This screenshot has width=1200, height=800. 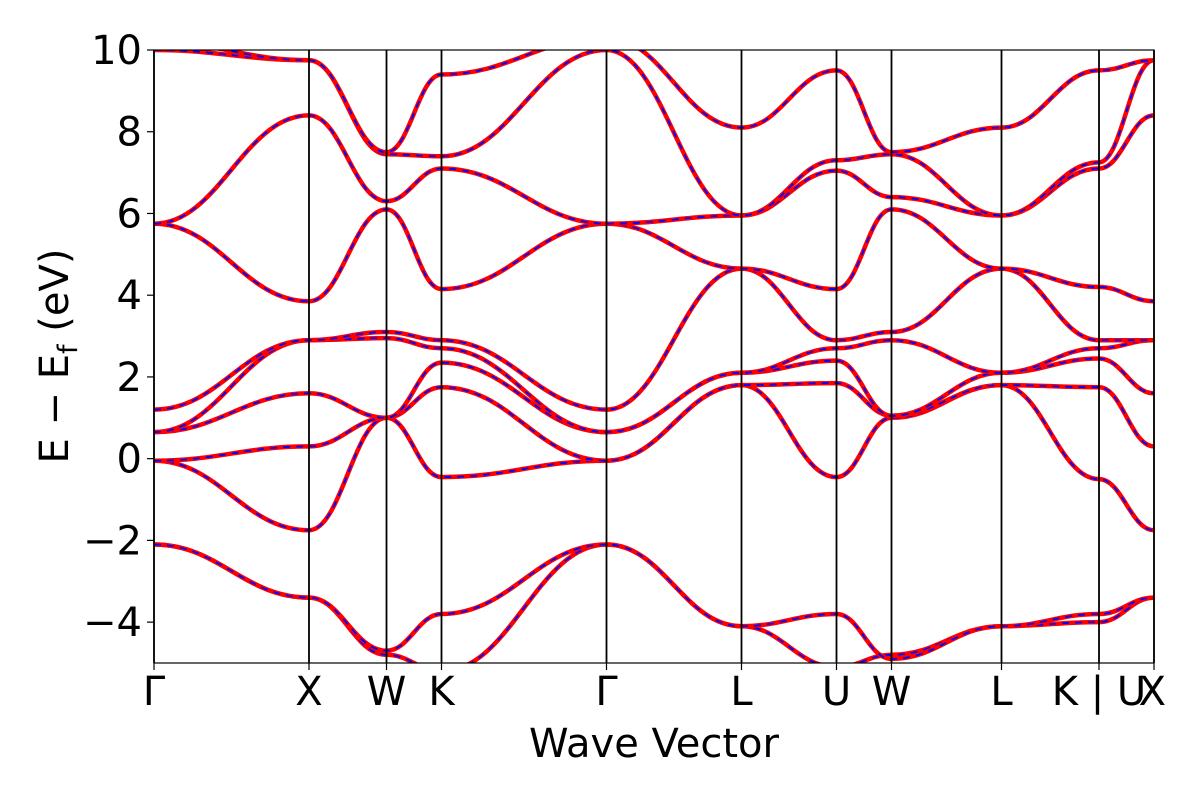 What do you see at coordinates (442, 692) in the screenshot?
I see `x-tick-label-3: K` at bounding box center [442, 692].